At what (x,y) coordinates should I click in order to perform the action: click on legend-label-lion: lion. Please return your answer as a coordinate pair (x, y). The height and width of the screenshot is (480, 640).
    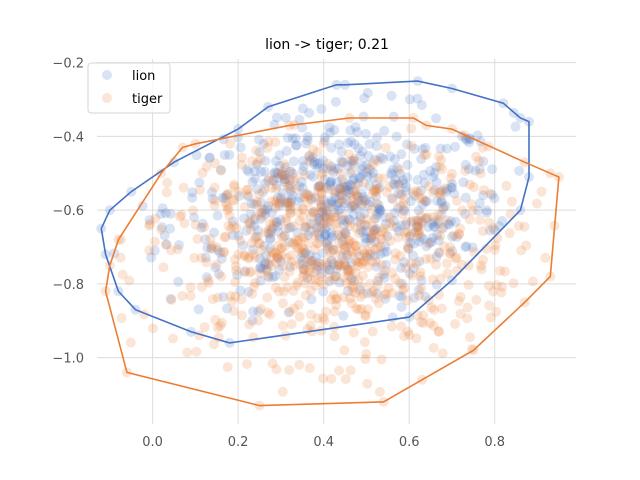
    Looking at the image, I should click on (143, 76).